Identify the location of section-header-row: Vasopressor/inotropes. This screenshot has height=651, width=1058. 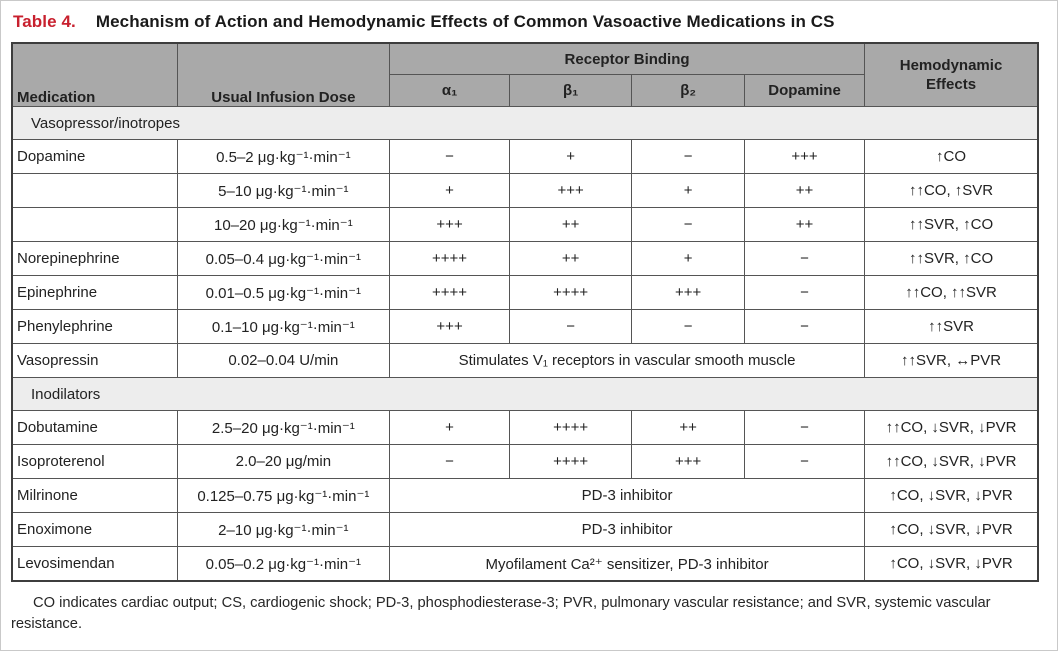
(525, 123).